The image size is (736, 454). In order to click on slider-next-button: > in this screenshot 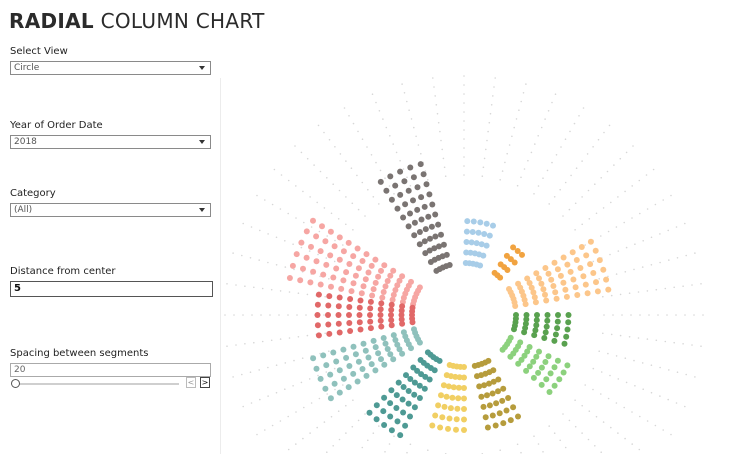, I will do `click(205, 382)`.